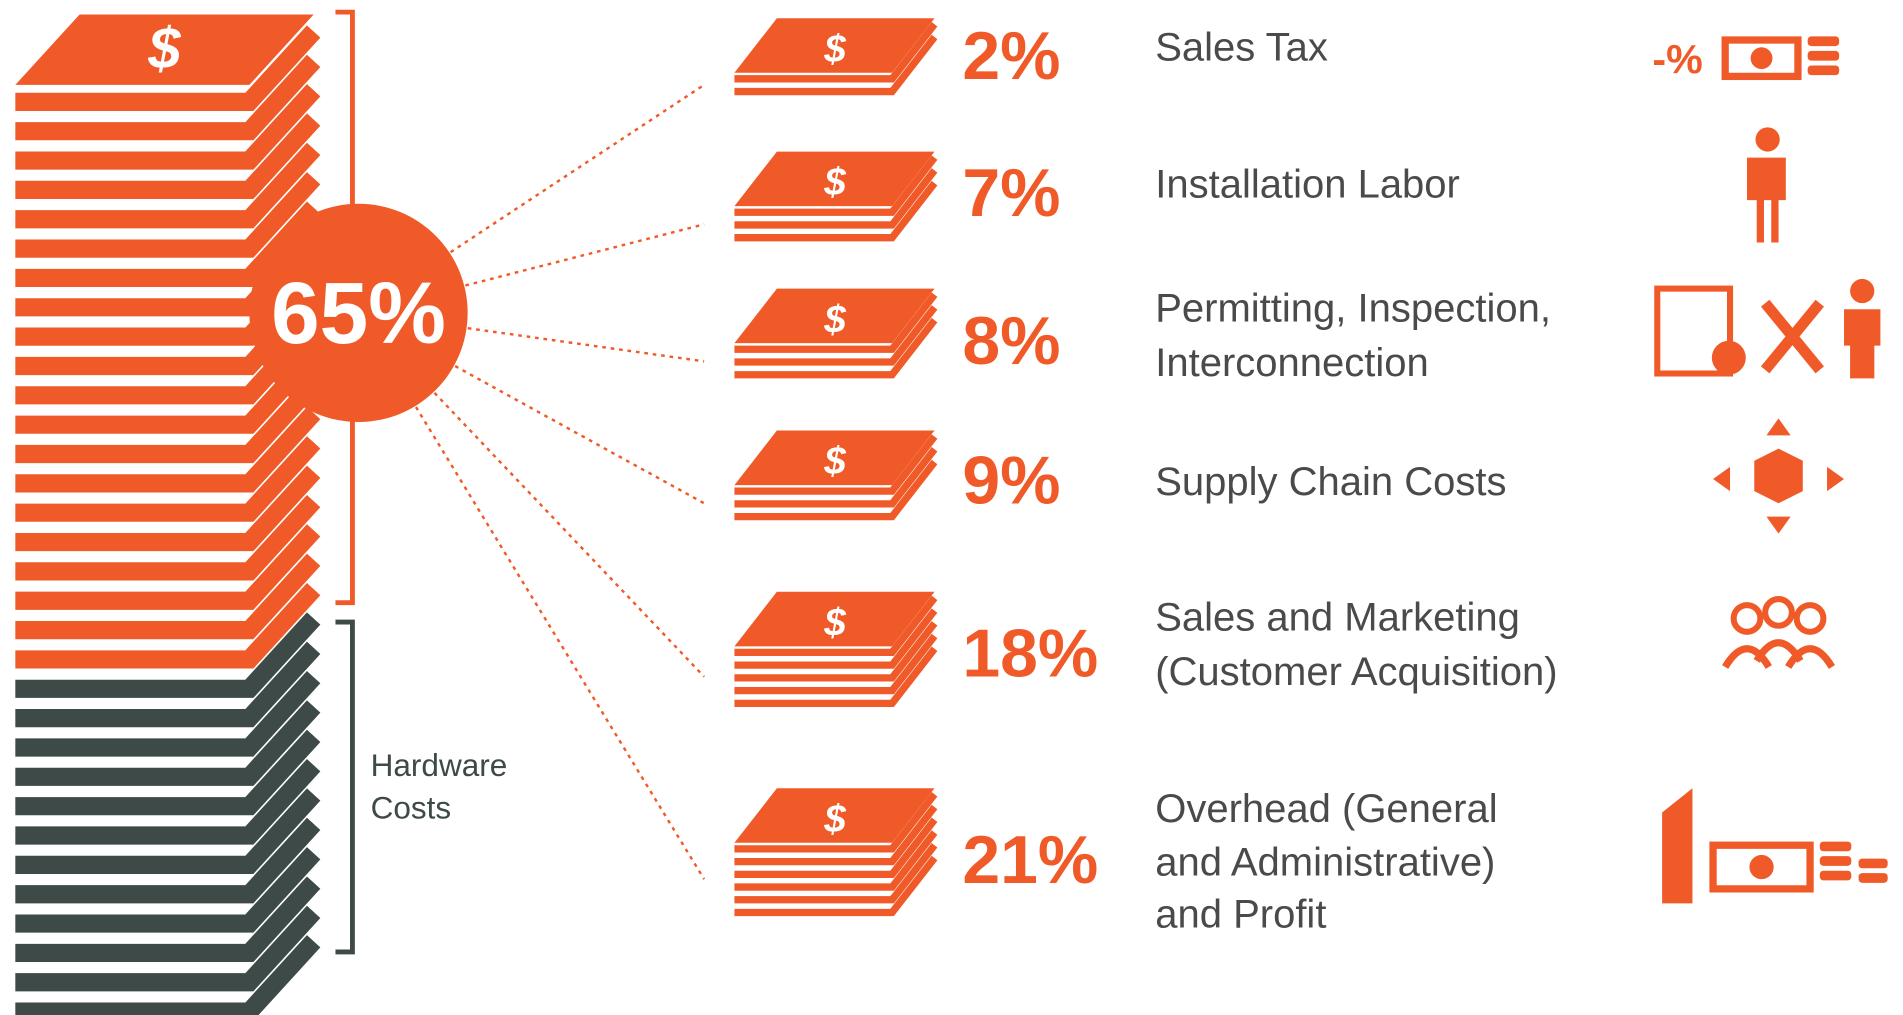 This screenshot has width=1903, height=1015. What do you see at coordinates (1326, 809) in the screenshot?
I see `item-label: Overhead (General` at bounding box center [1326, 809].